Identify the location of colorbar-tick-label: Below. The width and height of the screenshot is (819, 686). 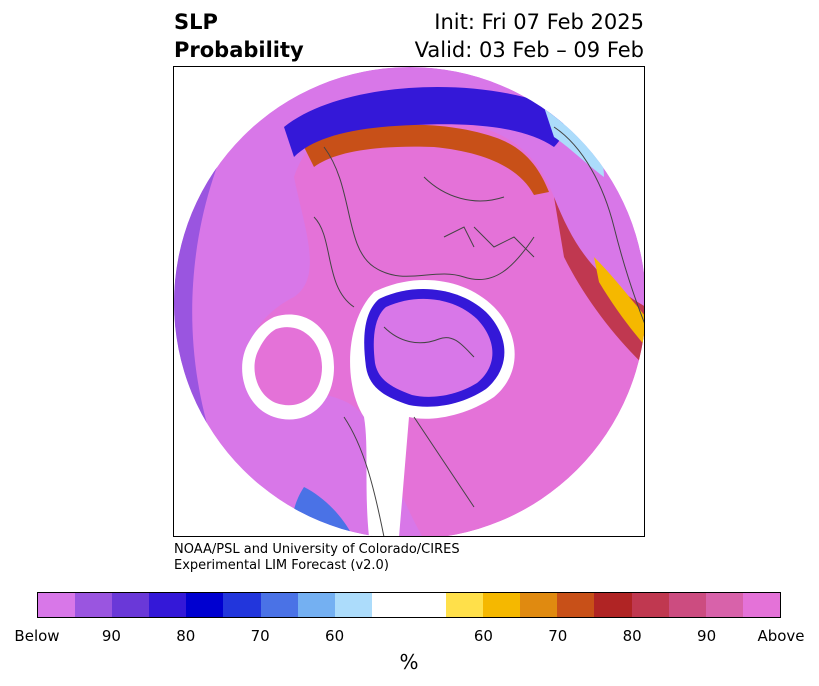
(37, 636).